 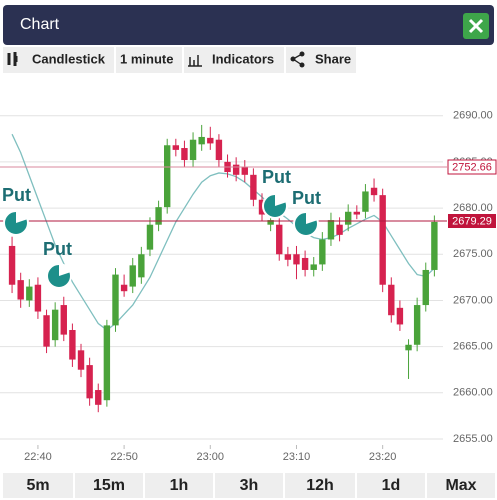 I want to click on toolbar: Candlestick 1 minute Indicators Share, so click(x=179, y=60).